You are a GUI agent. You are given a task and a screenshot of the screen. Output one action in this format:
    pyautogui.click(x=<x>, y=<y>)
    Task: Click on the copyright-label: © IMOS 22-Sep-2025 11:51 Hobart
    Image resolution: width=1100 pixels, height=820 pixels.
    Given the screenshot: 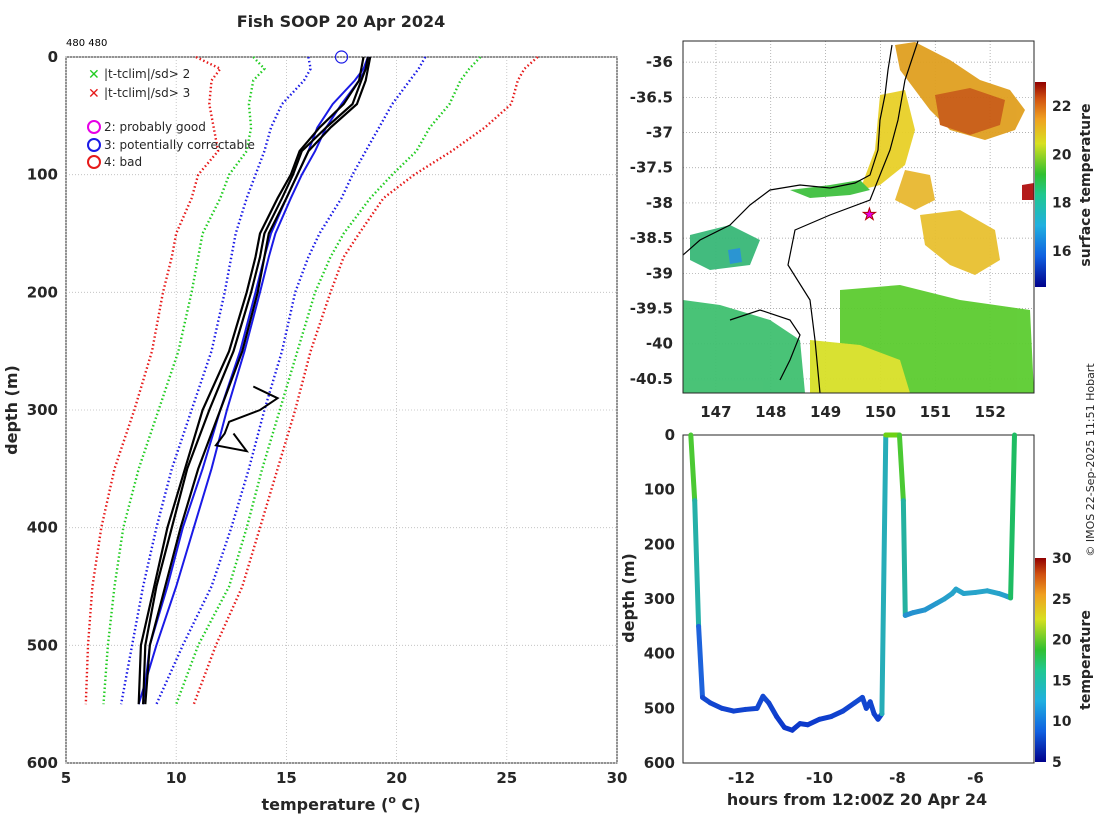 What is the action you would take?
    pyautogui.click(x=1090, y=460)
    